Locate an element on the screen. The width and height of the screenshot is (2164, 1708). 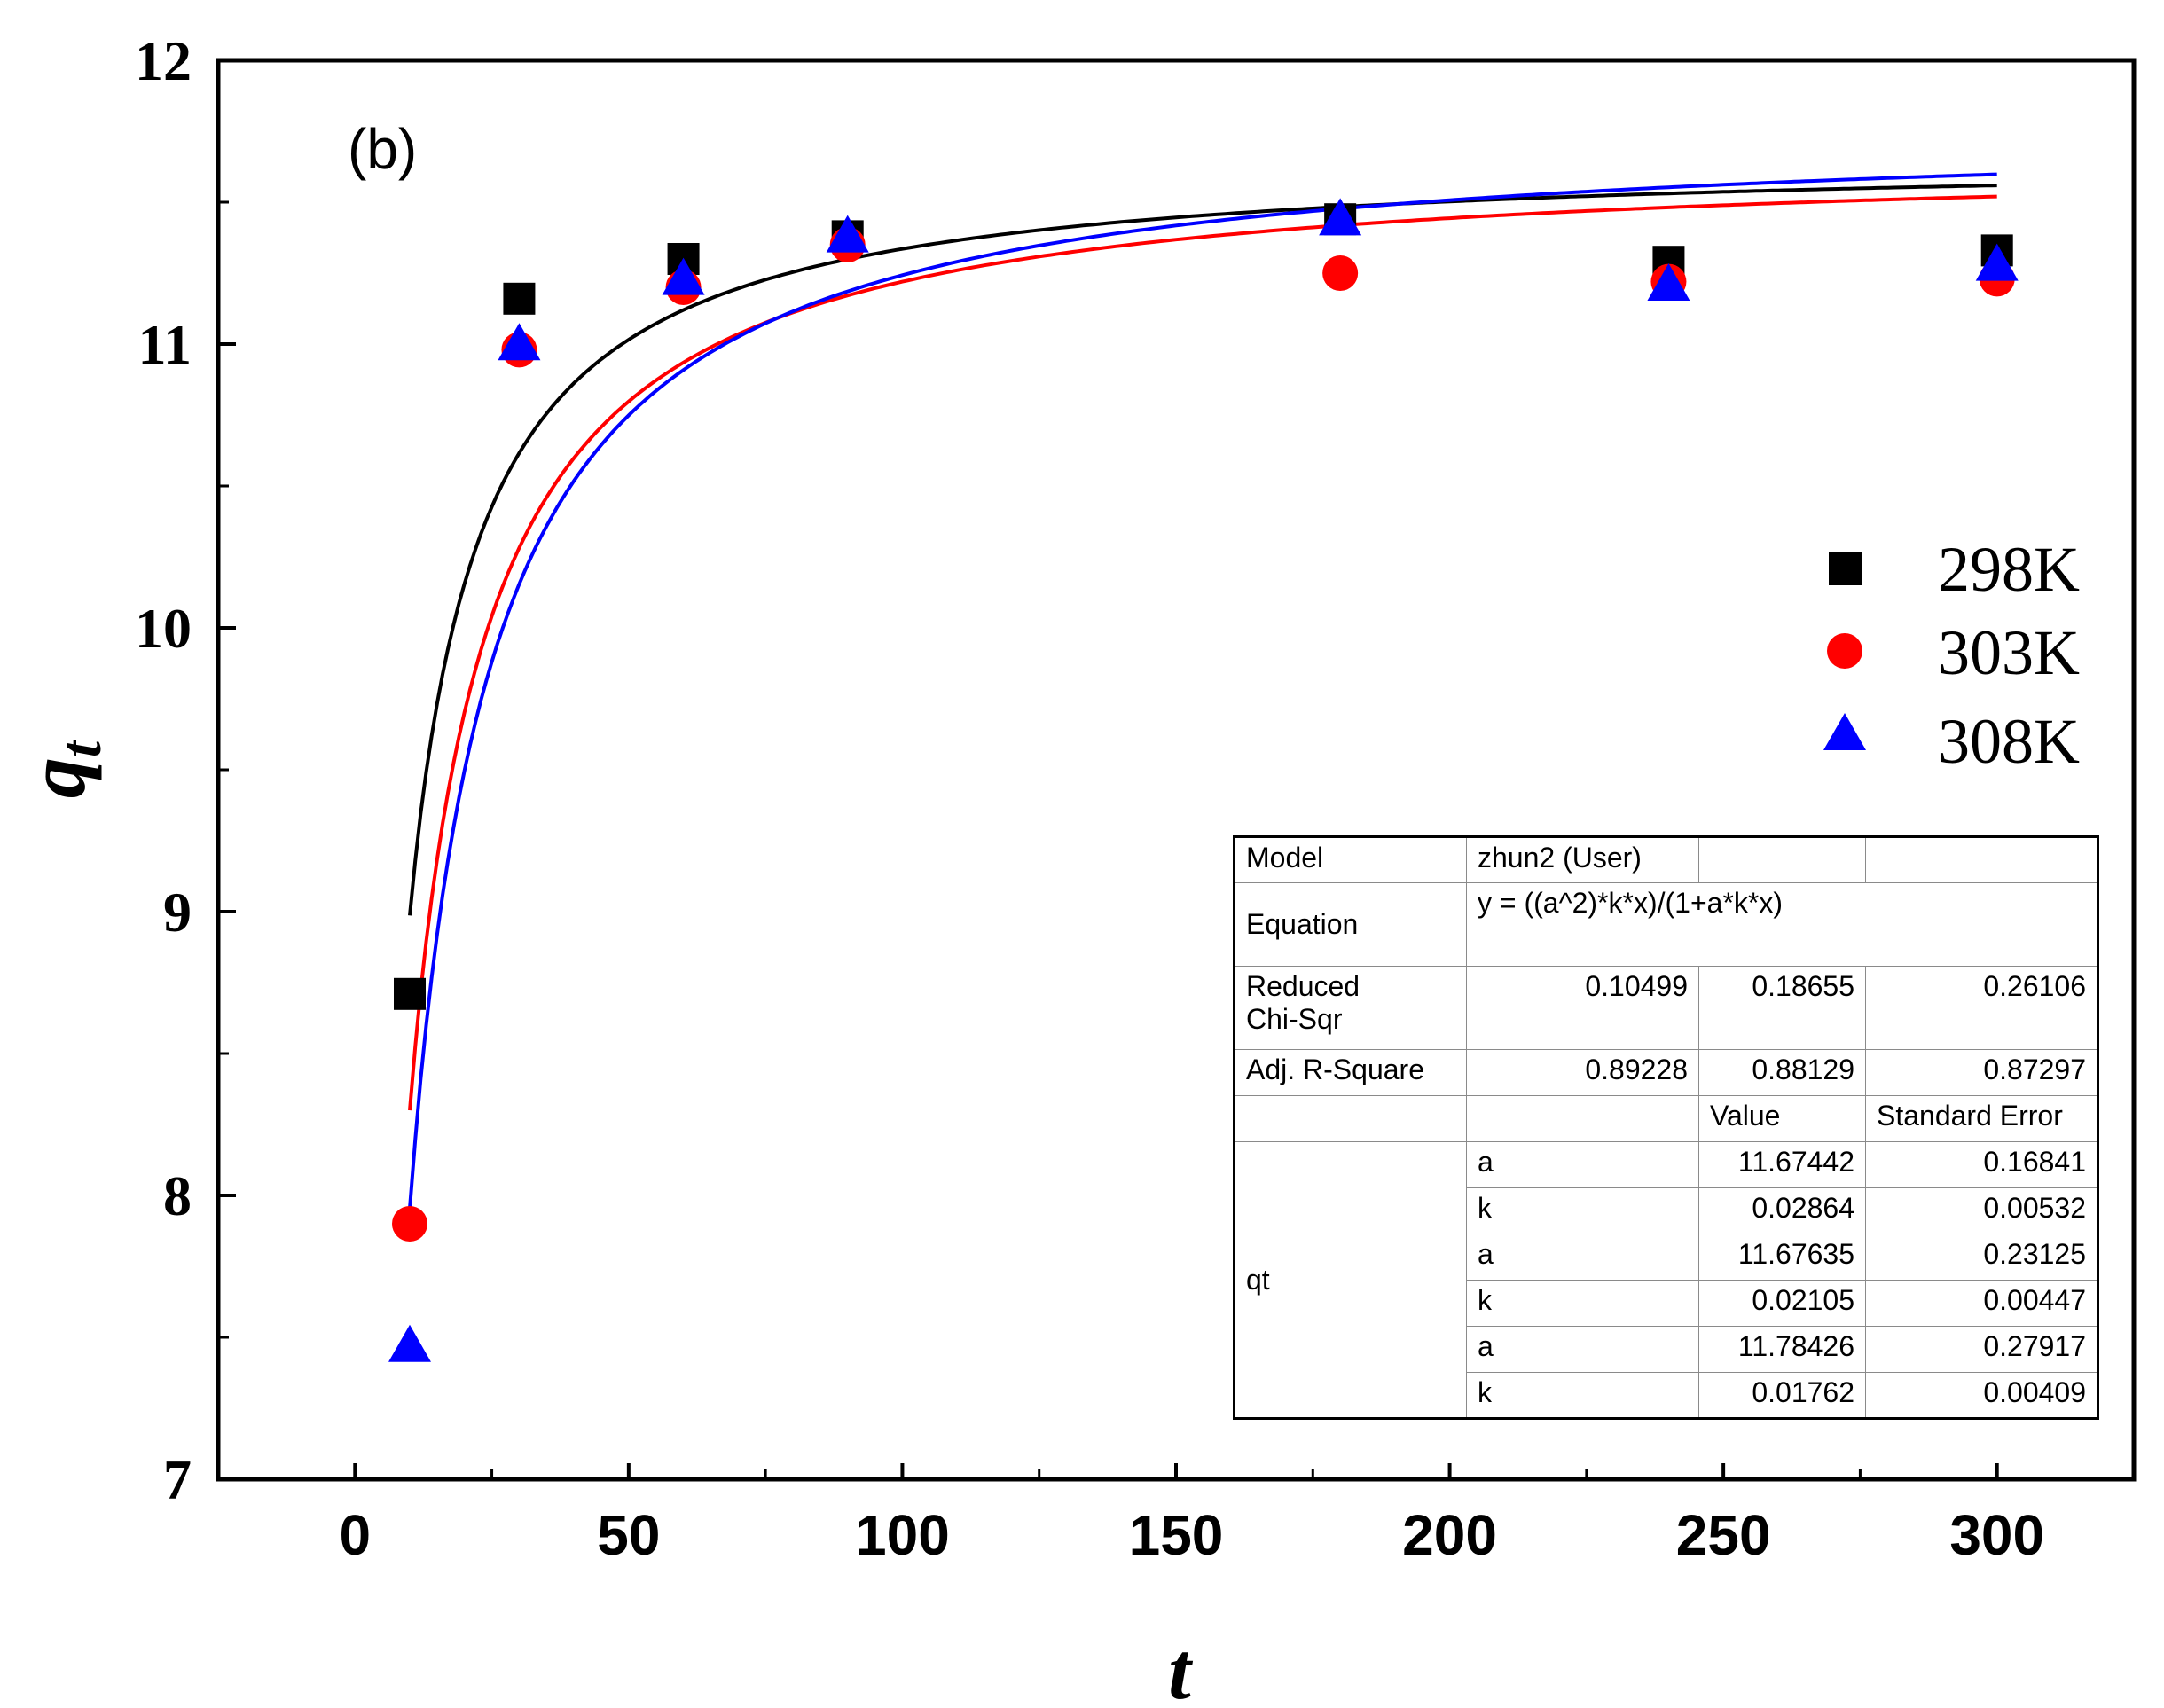
model-label: Model is located at coordinates (1350, 859).